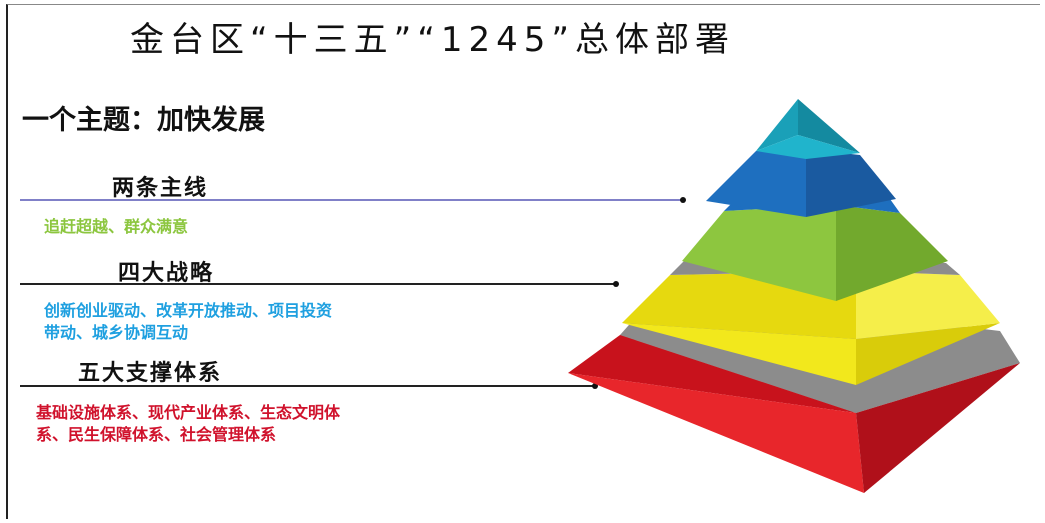  What do you see at coordinates (188, 424) in the screenshot?
I see `level-3-description: 基础设施体系、现代产业体系、生态文明体 系、民生保障体系、社会管理体系` at bounding box center [188, 424].